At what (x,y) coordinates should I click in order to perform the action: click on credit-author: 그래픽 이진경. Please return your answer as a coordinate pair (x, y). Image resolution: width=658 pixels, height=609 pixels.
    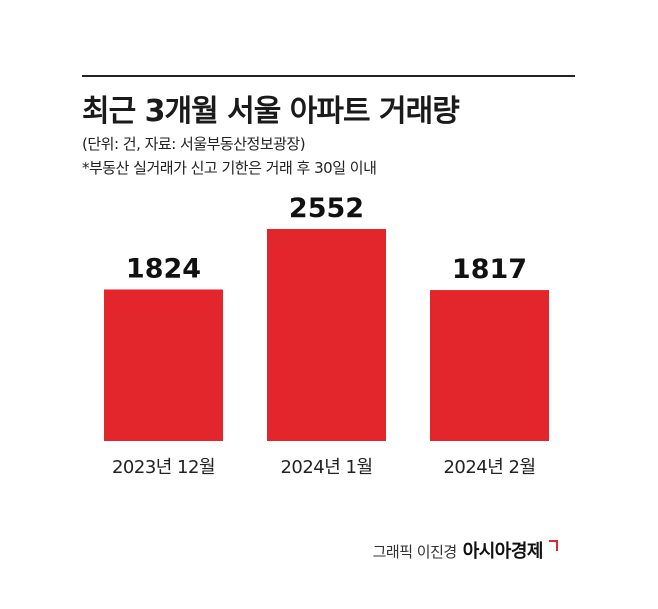
    Looking at the image, I should click on (415, 552).